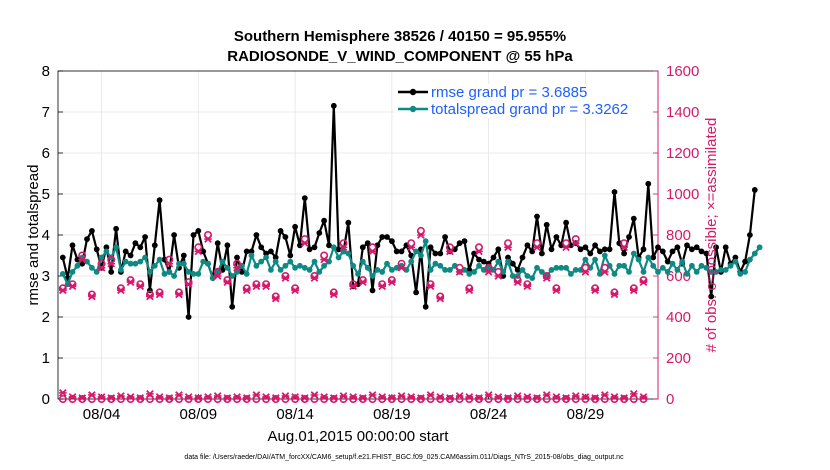 The image size is (830, 470). What do you see at coordinates (33, 235) in the screenshot?
I see `y-axis-label-left: rmse and totalspread` at bounding box center [33, 235].